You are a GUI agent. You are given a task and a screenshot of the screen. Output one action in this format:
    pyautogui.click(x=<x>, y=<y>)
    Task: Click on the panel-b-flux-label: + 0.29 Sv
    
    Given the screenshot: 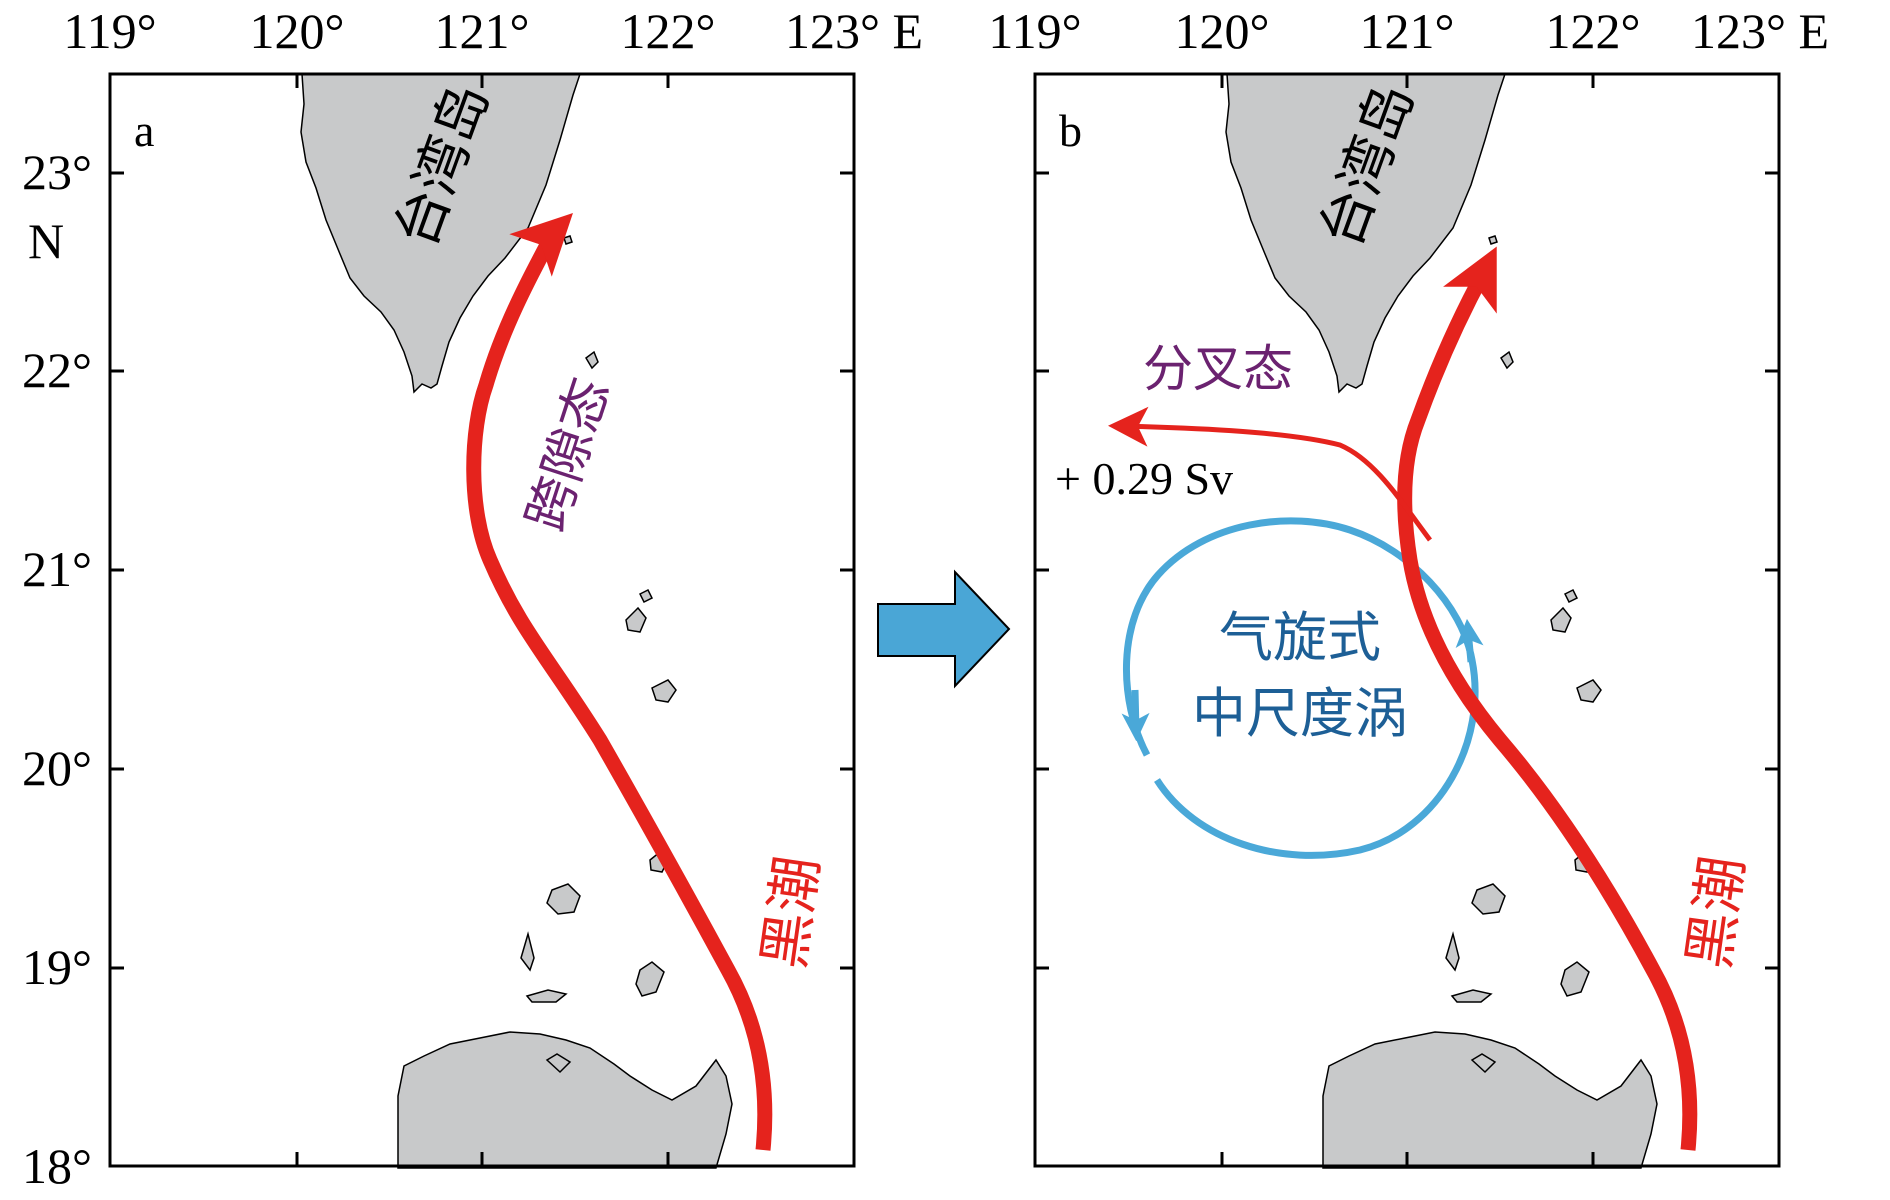 What is the action you would take?
    pyautogui.click(x=1144, y=478)
    